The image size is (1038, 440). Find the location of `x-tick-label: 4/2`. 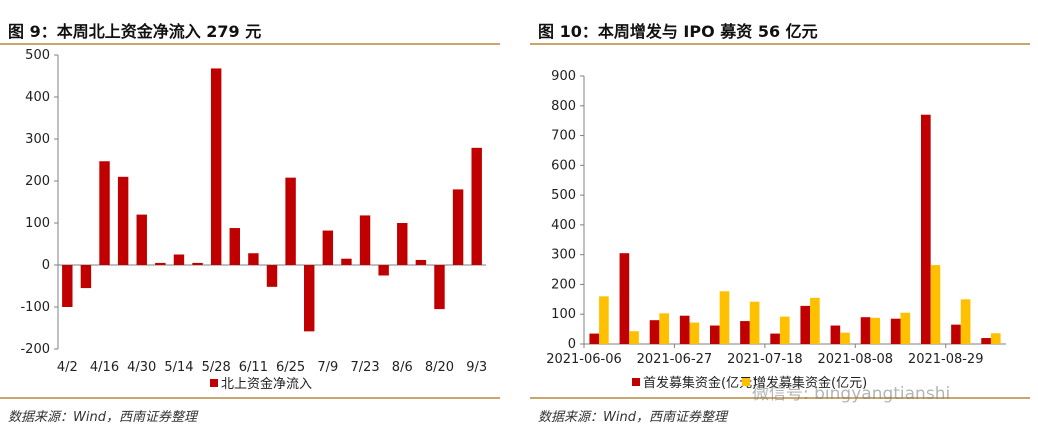

x-tick-label: 4/2 is located at coordinates (67, 367).